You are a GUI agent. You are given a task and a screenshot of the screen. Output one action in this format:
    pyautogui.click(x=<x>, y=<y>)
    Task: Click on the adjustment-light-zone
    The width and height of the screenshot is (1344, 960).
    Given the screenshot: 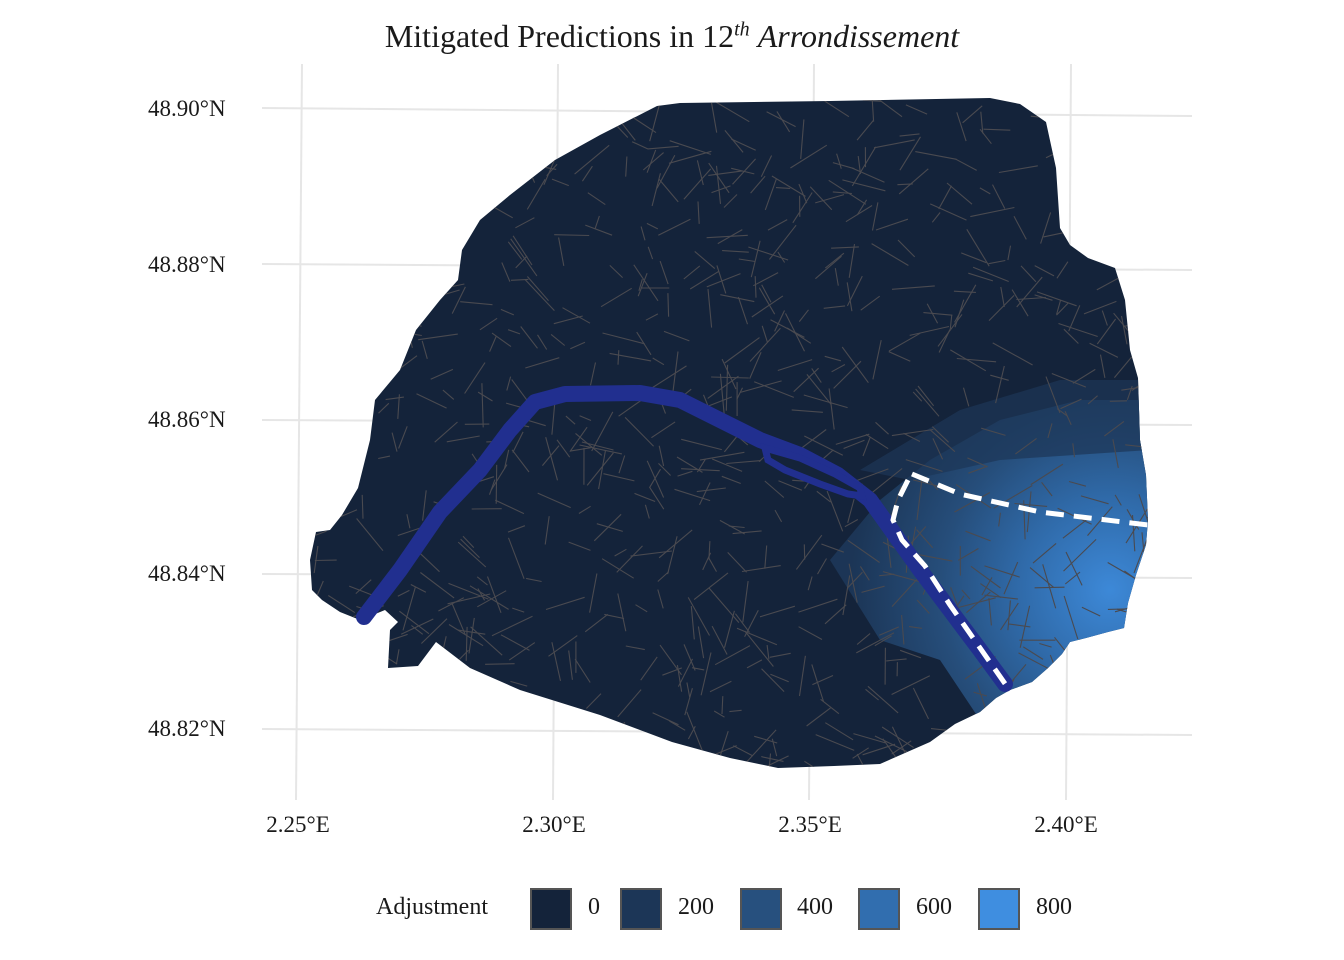 What is the action you would take?
    pyautogui.click(x=1004, y=430)
    